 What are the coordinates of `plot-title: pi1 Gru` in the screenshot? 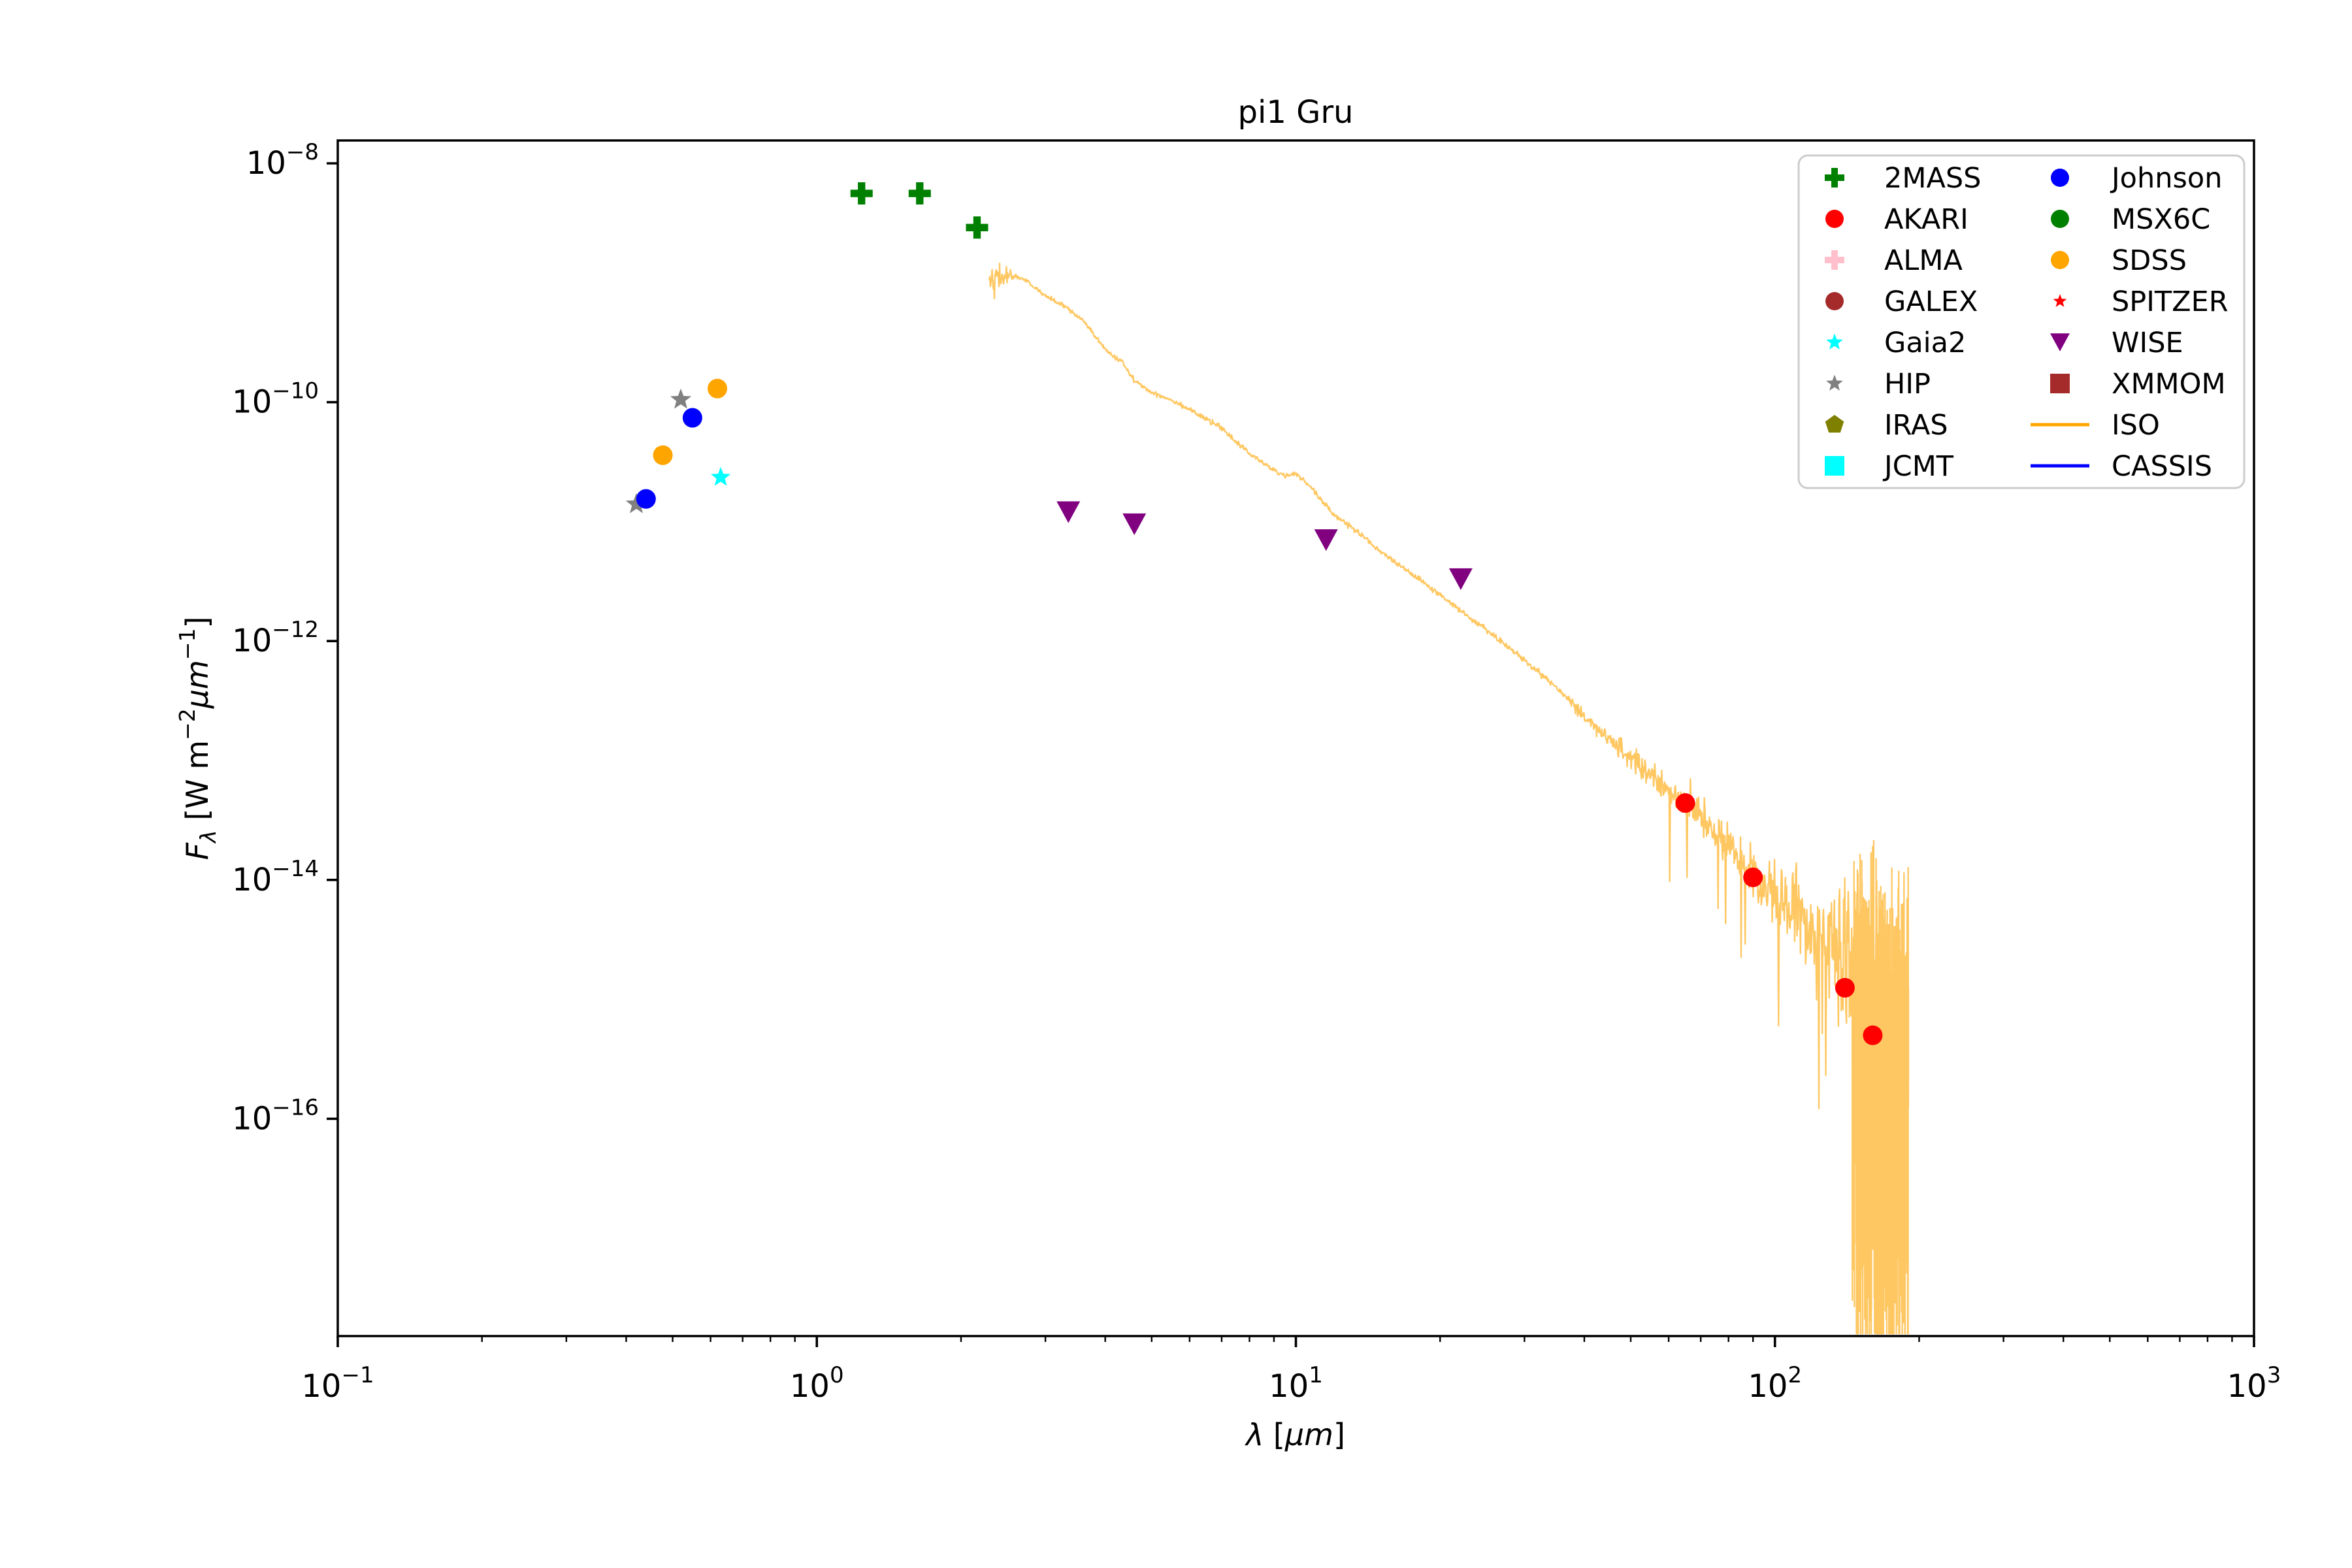 It's located at (1296, 112).